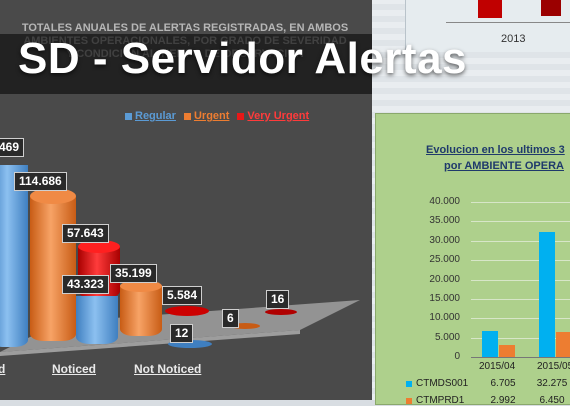  Describe the element at coordinates (168, 369) in the screenshot. I see `x-label-not-noticed: Not Noticed` at that location.